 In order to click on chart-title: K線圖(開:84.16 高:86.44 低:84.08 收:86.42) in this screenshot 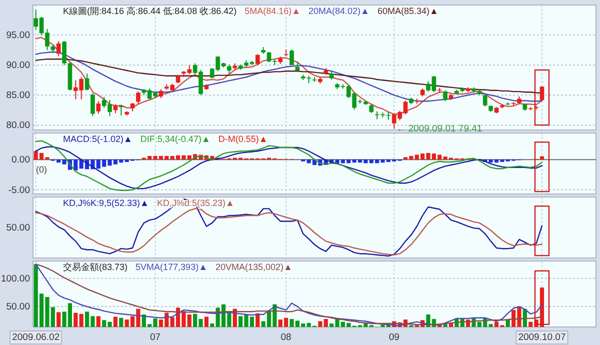, I will do `click(150, 11)`.